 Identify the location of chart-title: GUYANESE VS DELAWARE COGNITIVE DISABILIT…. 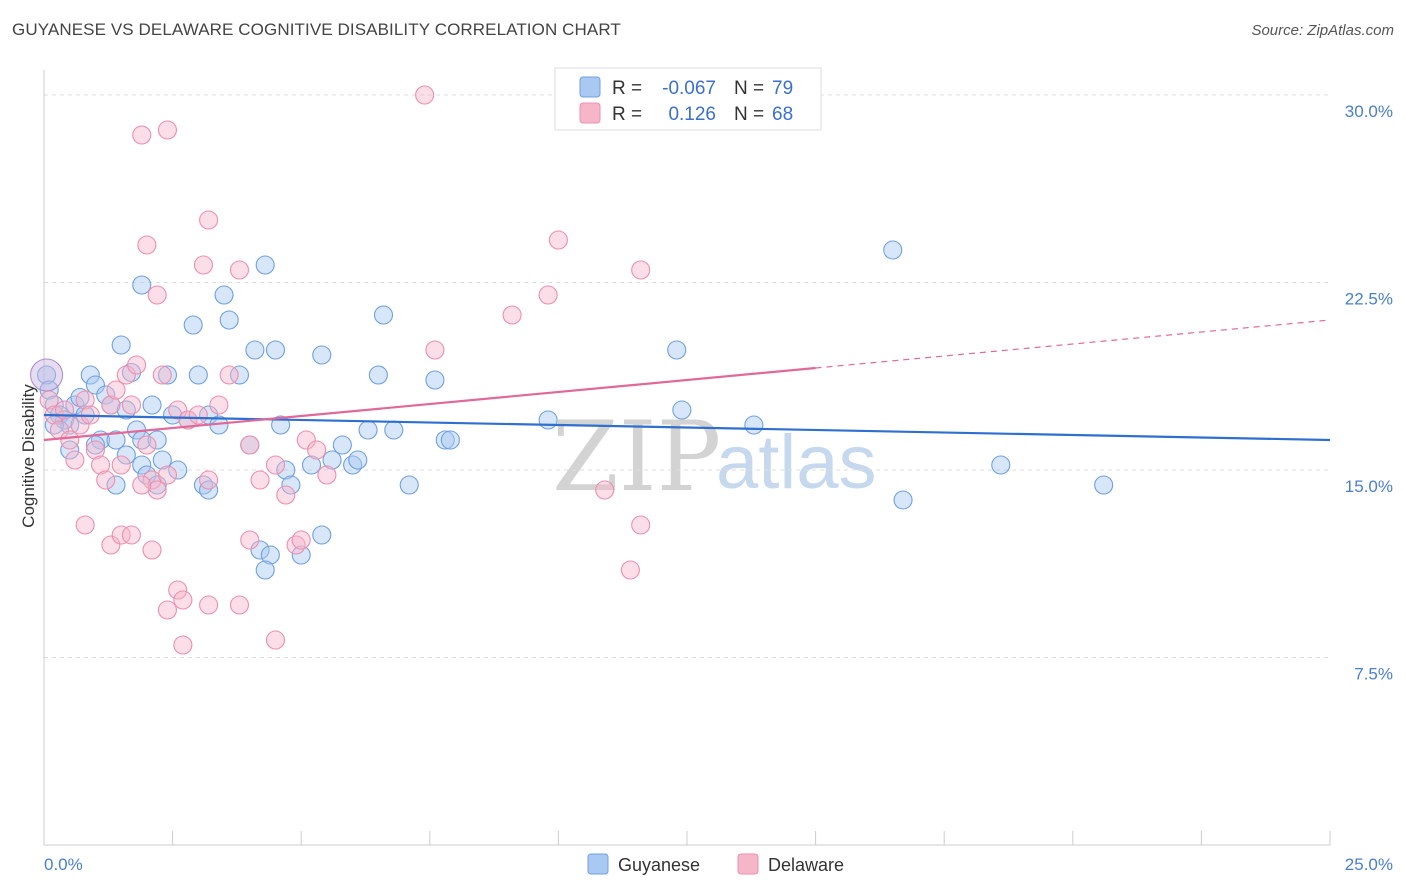
(316, 29).